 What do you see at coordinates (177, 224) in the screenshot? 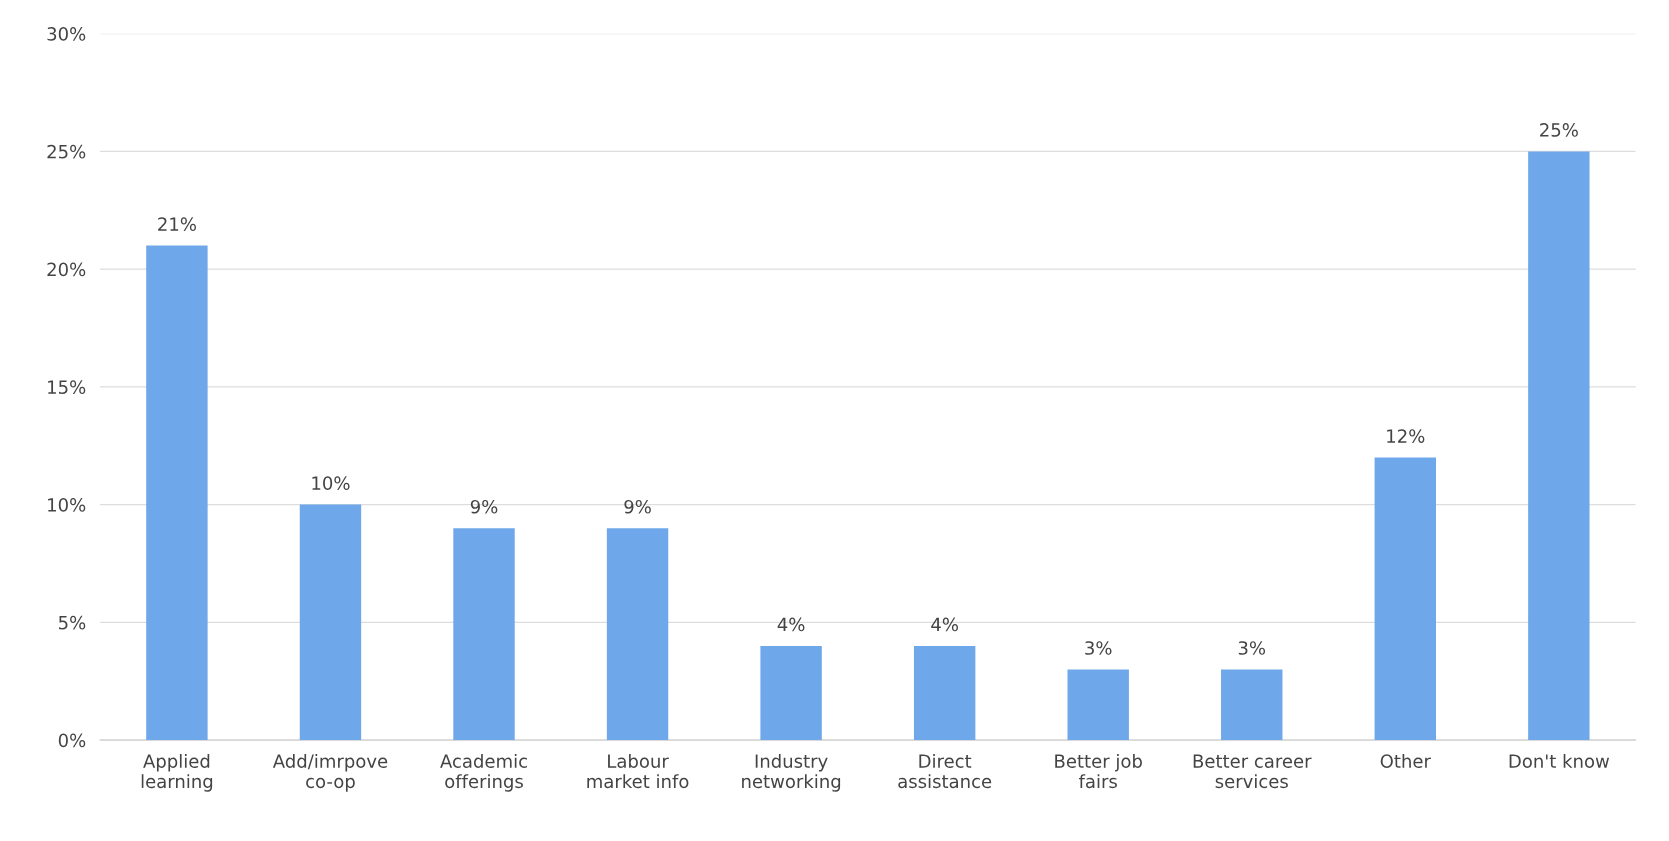
I see `data-label: 21%` at bounding box center [177, 224].